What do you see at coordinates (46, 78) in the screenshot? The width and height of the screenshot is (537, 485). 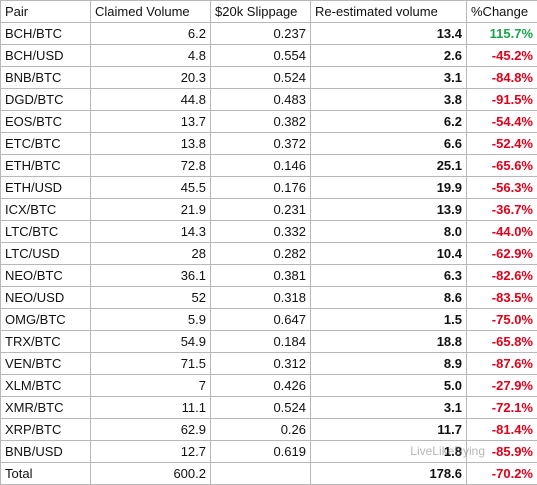 I see `cell: BNB/BTC` at bounding box center [46, 78].